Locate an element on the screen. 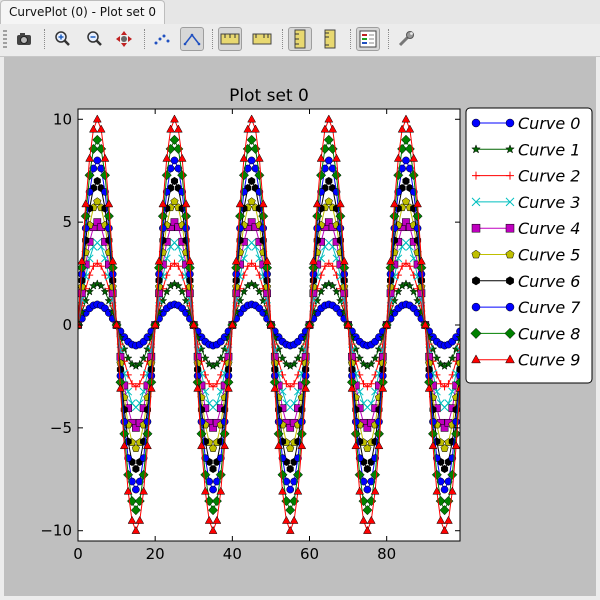 This screenshot has width=600, height=600. pan-button is located at coordinates (124, 39).